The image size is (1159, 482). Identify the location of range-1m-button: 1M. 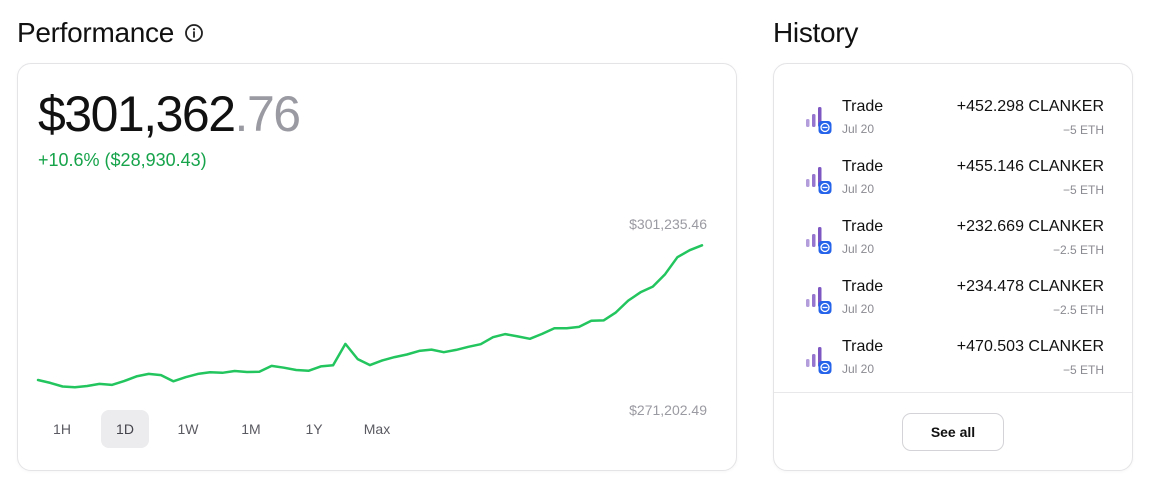
(251, 429).